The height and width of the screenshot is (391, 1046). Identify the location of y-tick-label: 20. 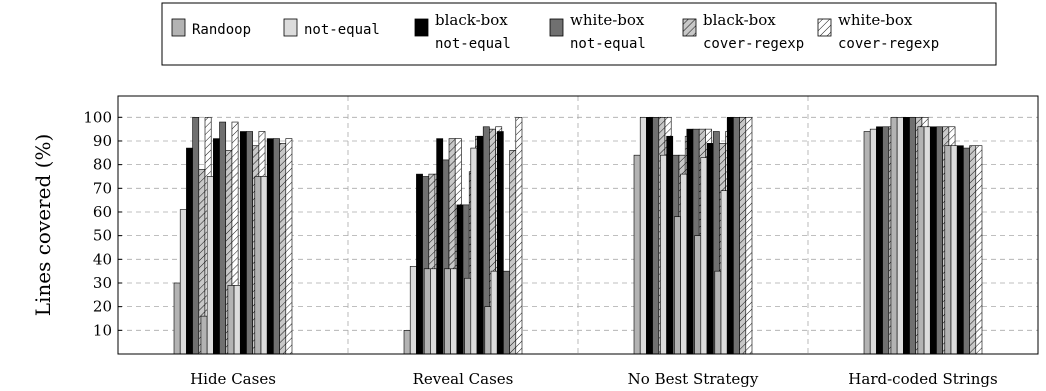
(102, 307).